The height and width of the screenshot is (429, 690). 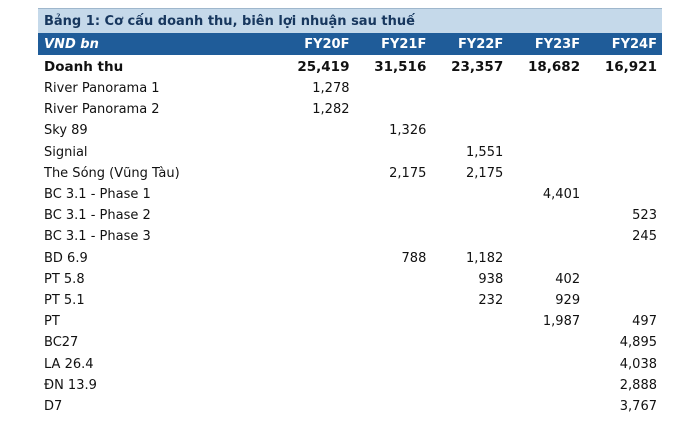 What do you see at coordinates (97, 237) in the screenshot?
I see `row-label: BC 3.1 - Phase 3` at bounding box center [97, 237].